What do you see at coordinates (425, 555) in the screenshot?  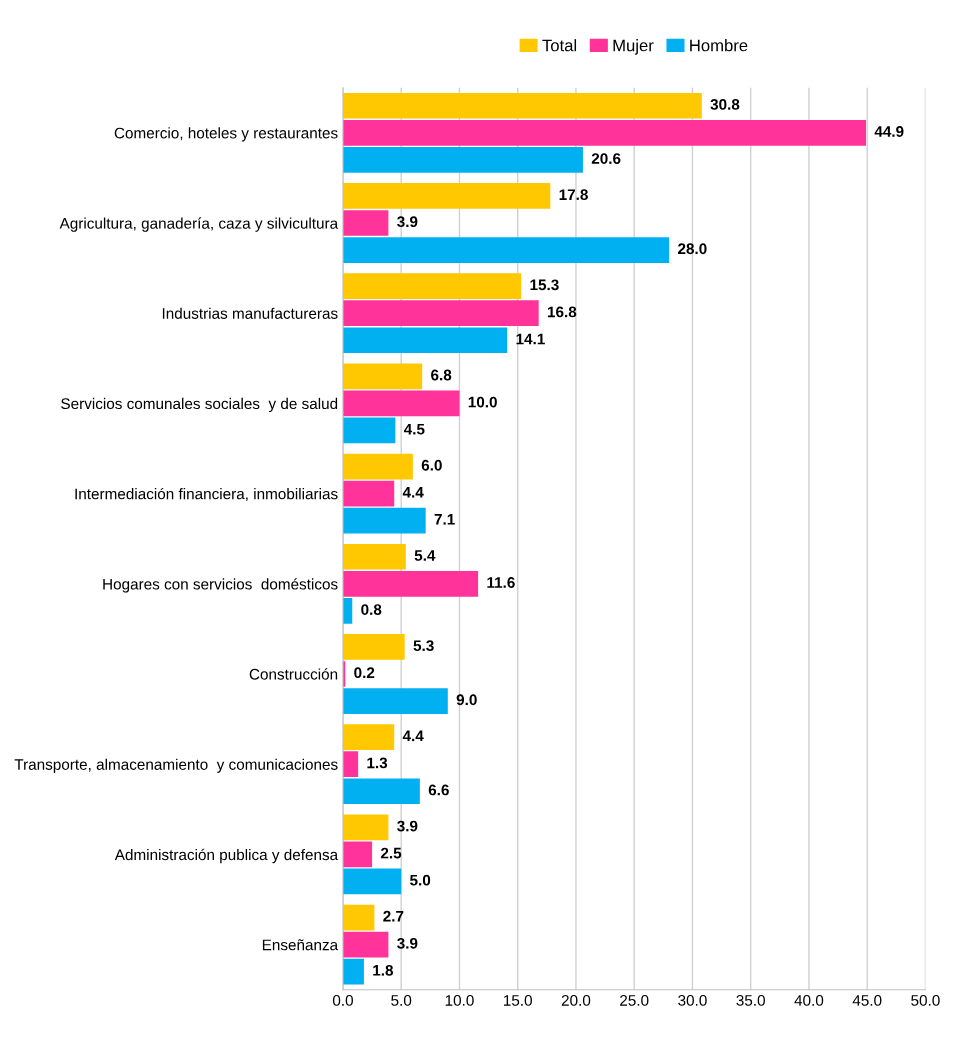 I see `data-label: 5.4` at bounding box center [425, 555].